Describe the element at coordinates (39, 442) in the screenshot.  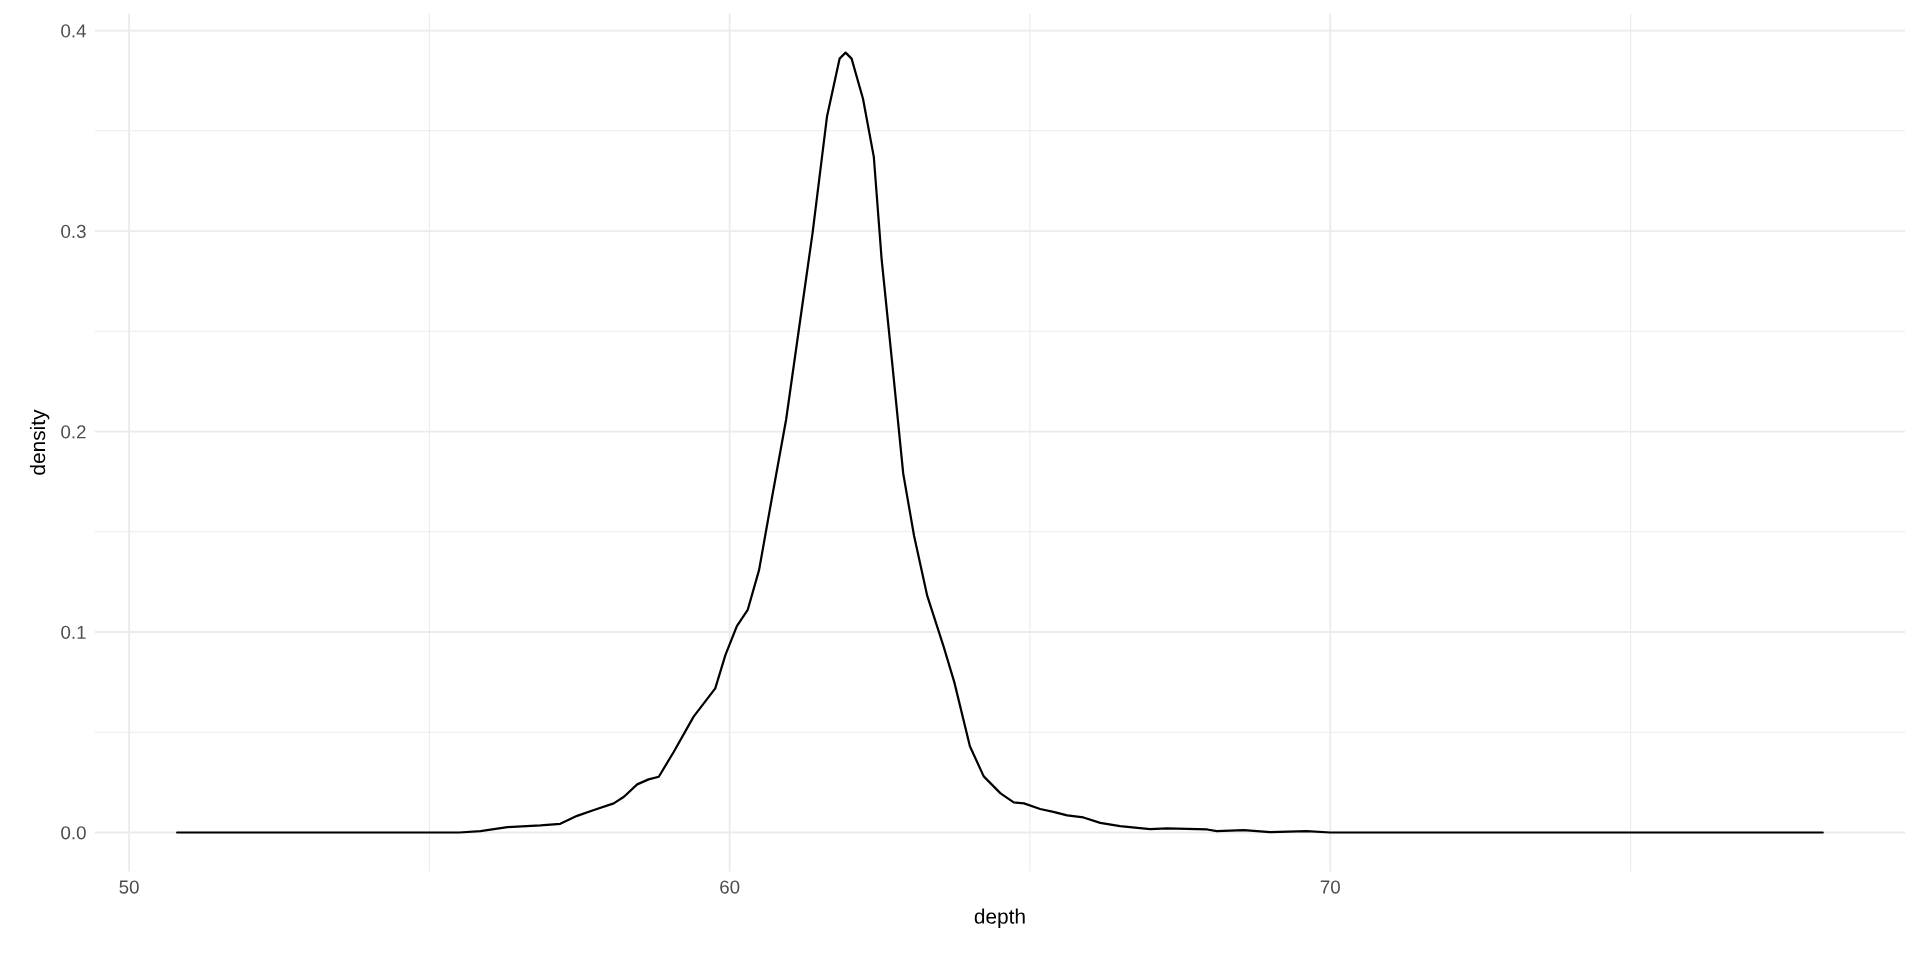
I see `y-axis-title: density` at that location.